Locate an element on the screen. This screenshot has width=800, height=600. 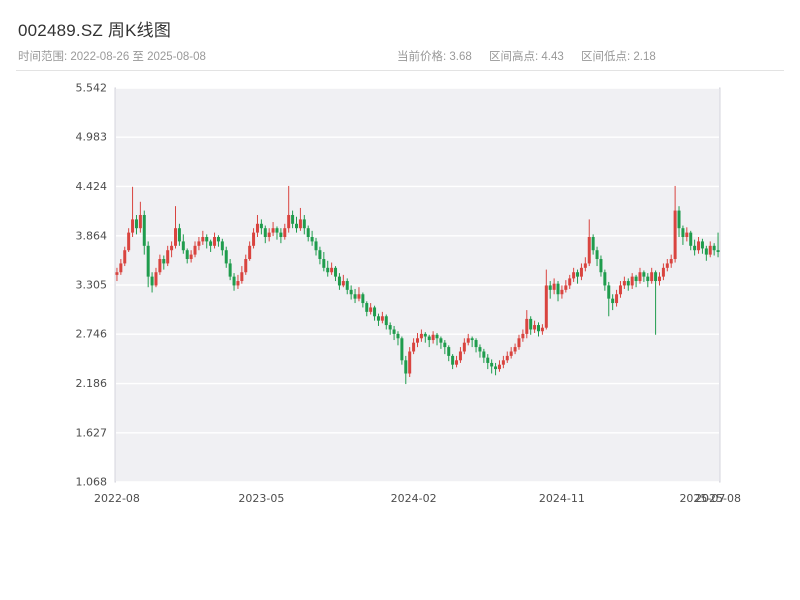
time-range-label: 时间范围: 2022-08-26 至 2025-08-08 is located at coordinates (112, 57).